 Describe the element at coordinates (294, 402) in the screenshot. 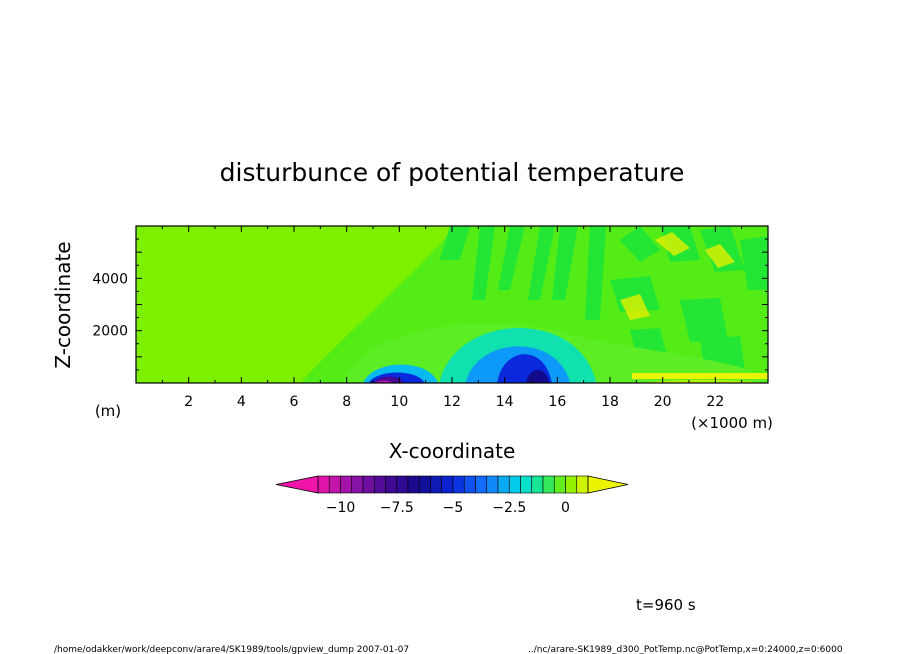

I see `x-tick-label: 6` at that location.